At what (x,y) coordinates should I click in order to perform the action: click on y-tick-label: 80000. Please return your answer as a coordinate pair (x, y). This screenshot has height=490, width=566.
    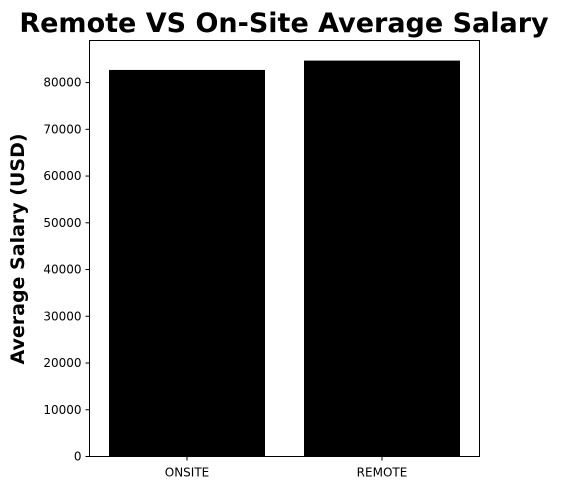
    Looking at the image, I should click on (62, 83).